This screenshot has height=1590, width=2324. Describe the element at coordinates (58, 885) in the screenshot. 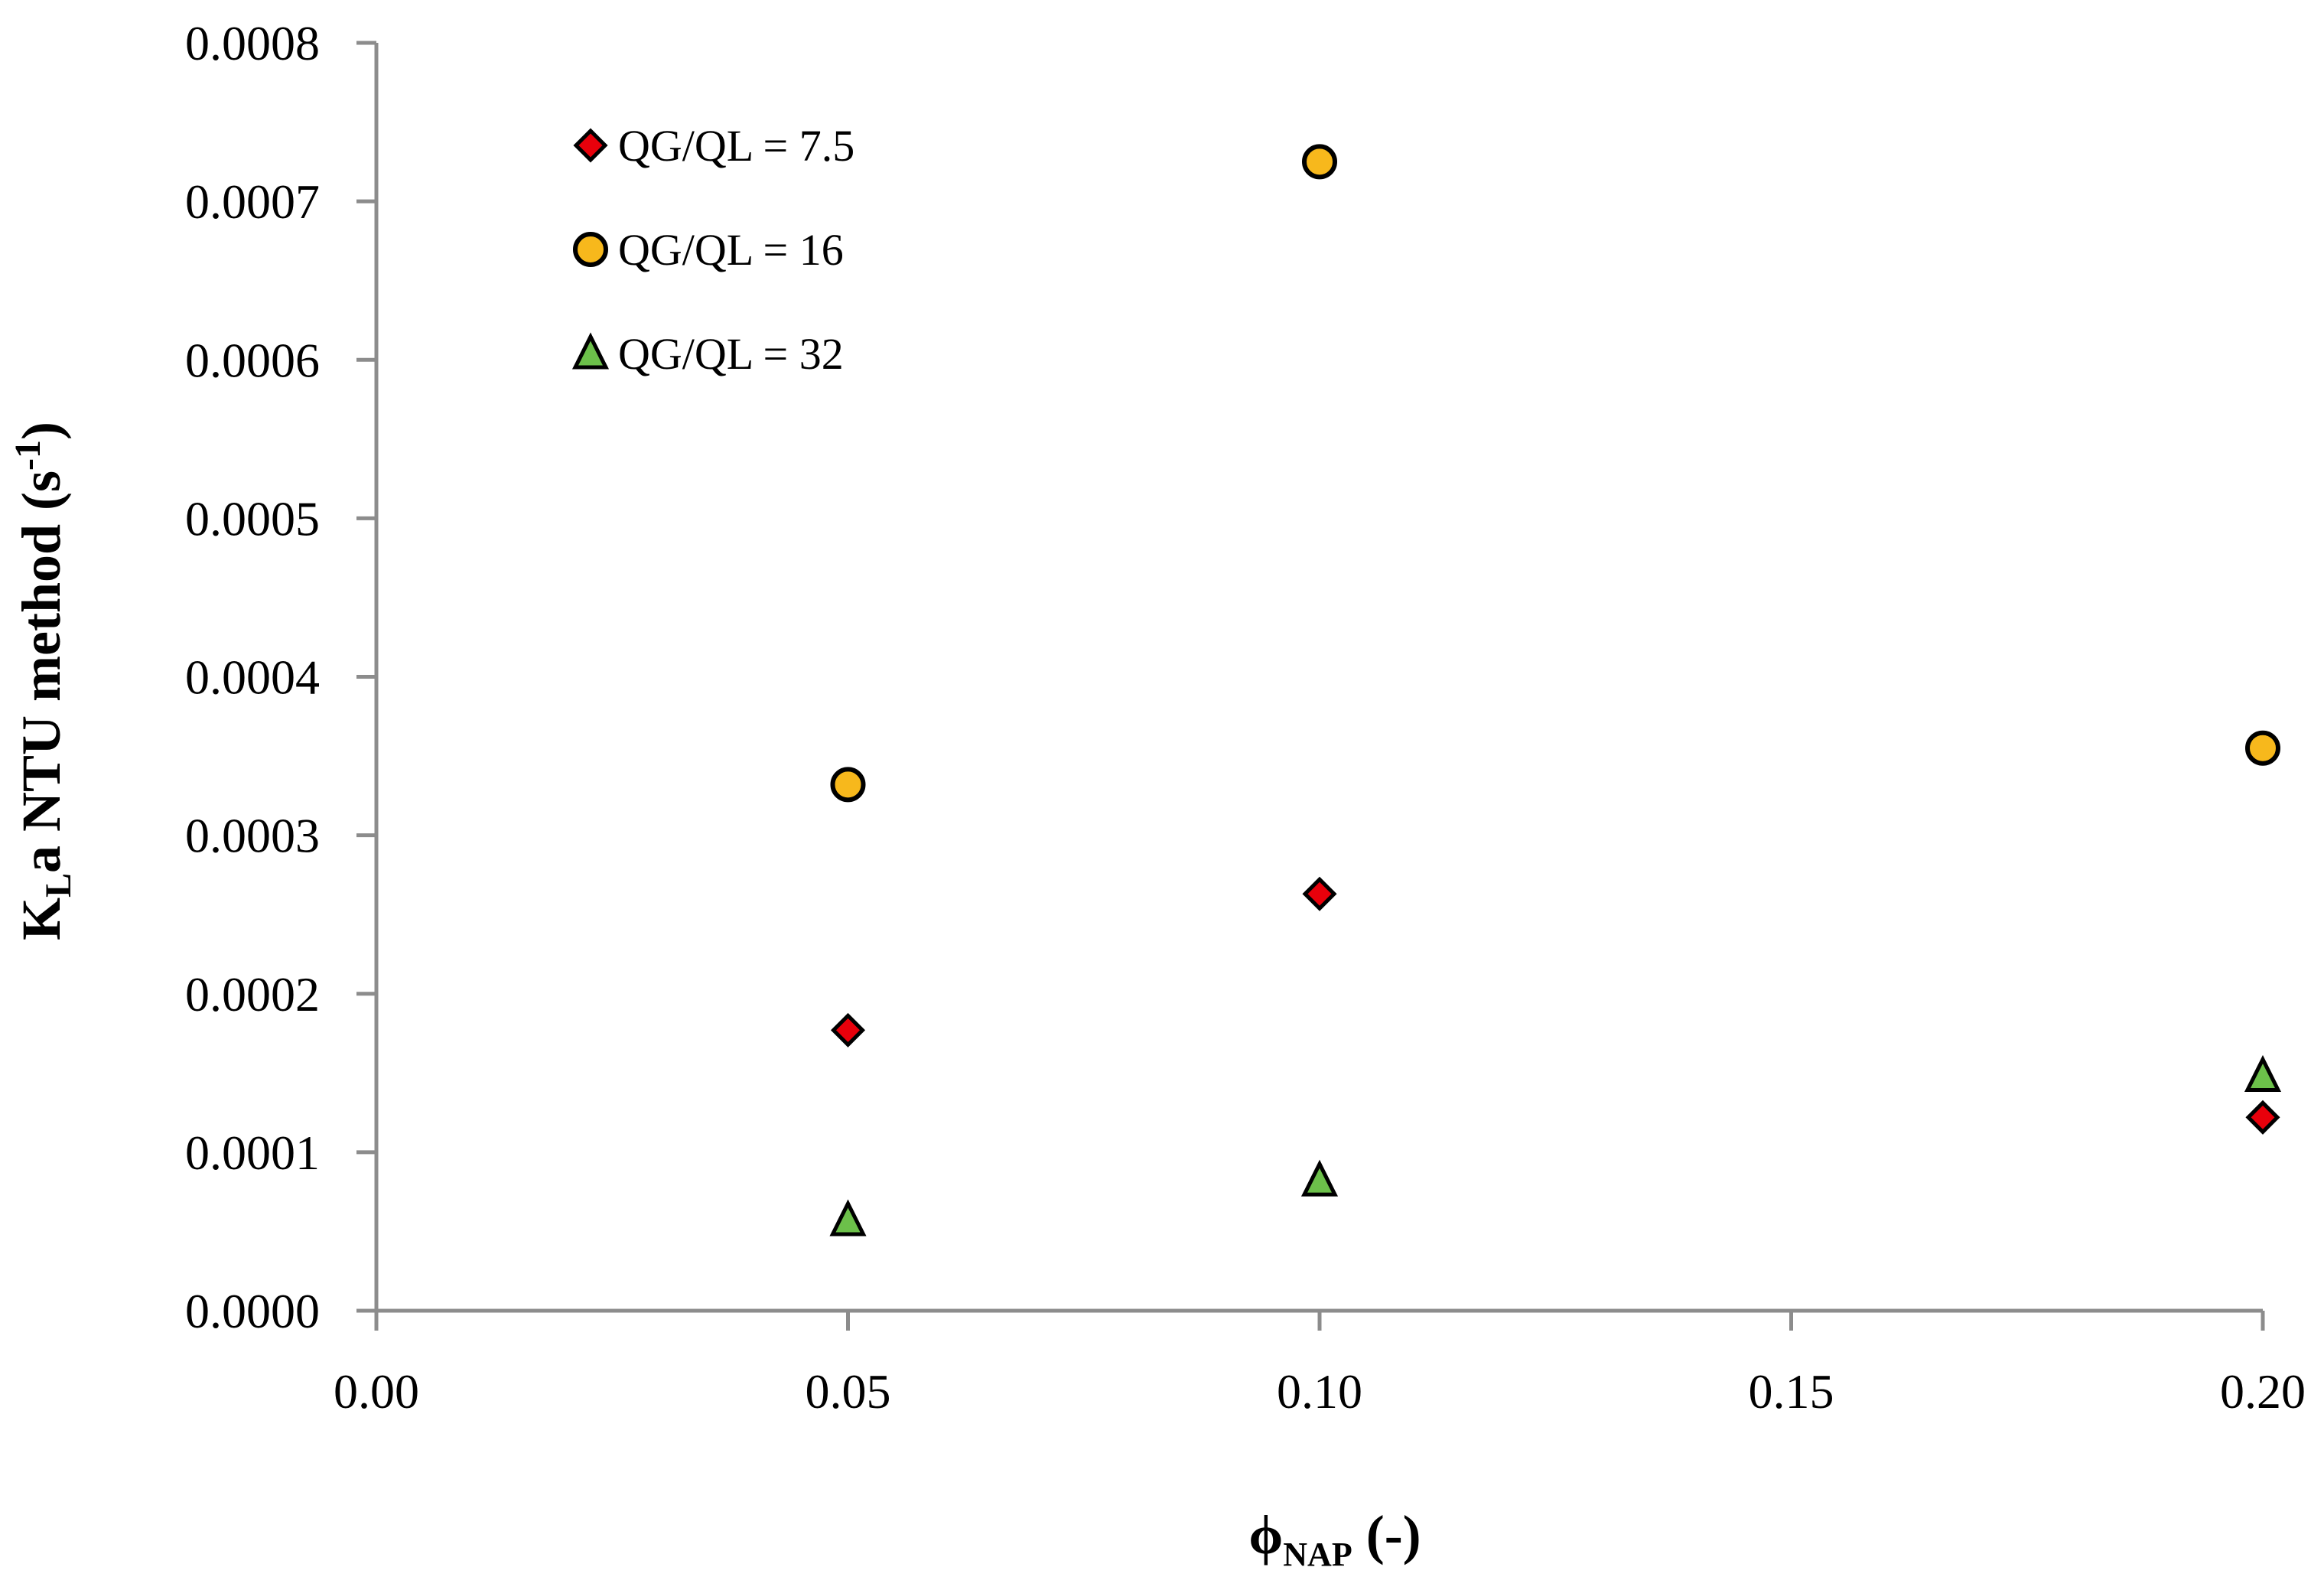

I see `y-axis-title-sub: L` at that location.